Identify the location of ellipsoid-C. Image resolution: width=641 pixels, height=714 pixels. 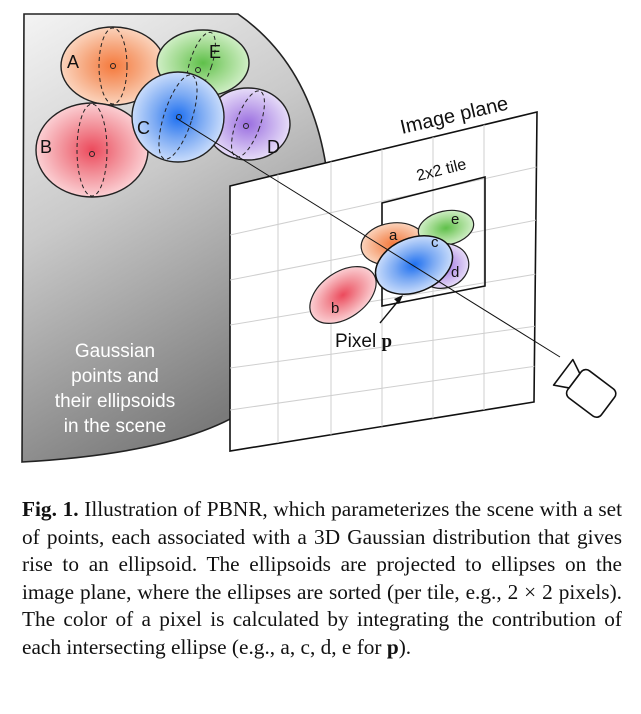
(178, 117).